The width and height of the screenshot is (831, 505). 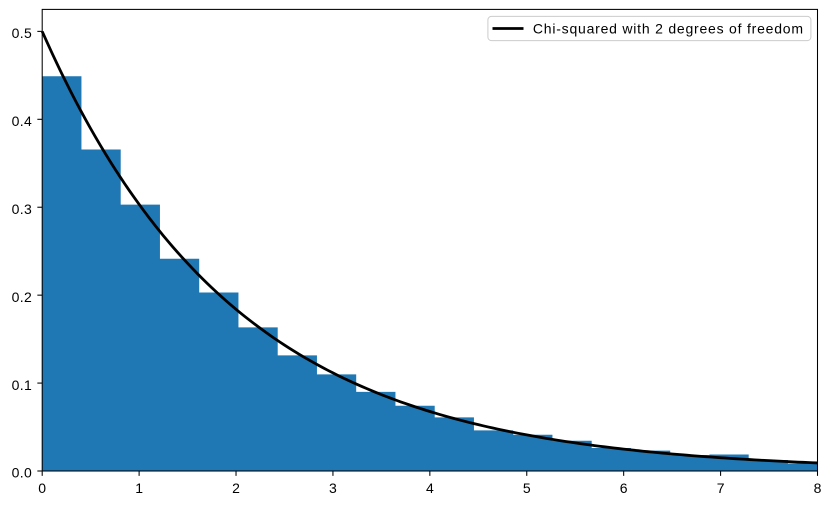 What do you see at coordinates (668, 29) in the screenshot?
I see `svg-text:Chi-squared with 2 degrees of: Chi-squared with 2 degrees of freedom` at bounding box center [668, 29].